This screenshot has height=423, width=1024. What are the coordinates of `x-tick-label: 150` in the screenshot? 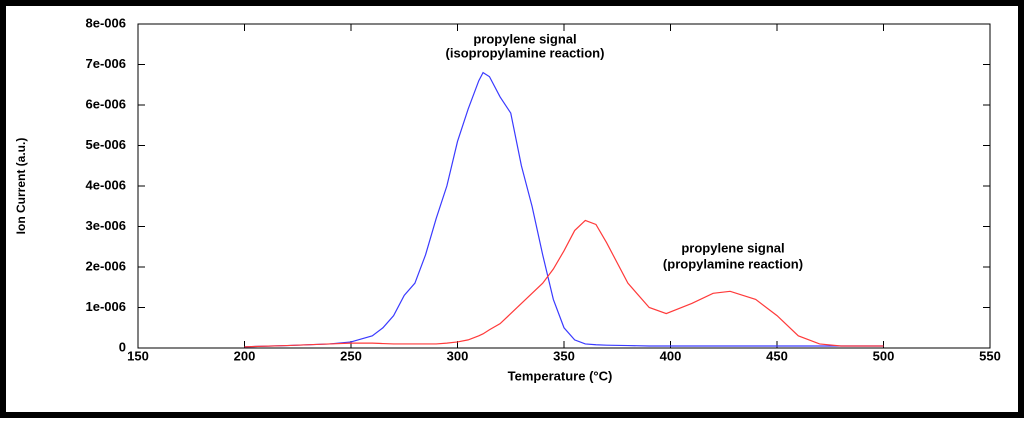 It's located at (138, 355).